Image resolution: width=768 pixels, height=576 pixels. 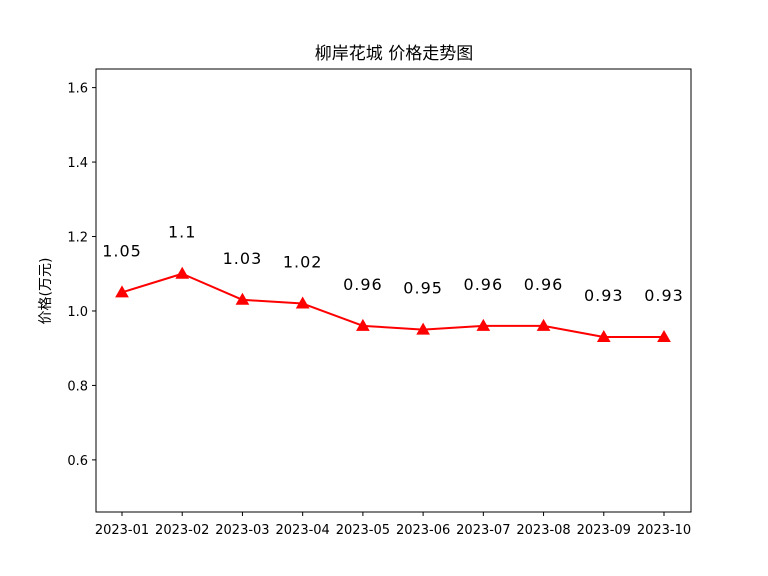 I want to click on series-line, so click(x=392, y=305).